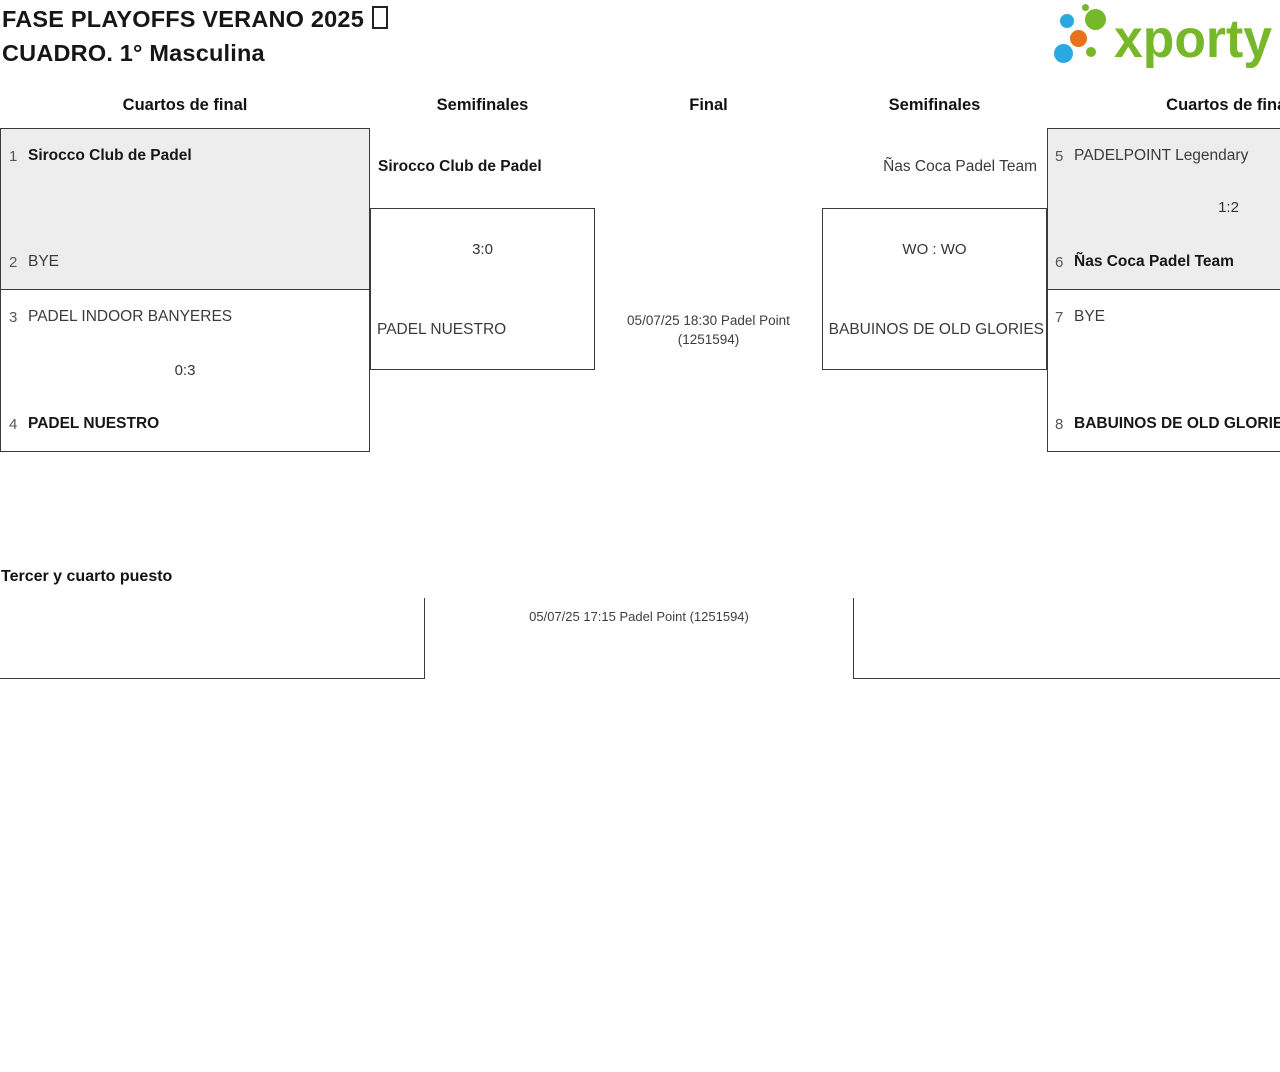  I want to click on xporty-logo, so click(1165, 37).